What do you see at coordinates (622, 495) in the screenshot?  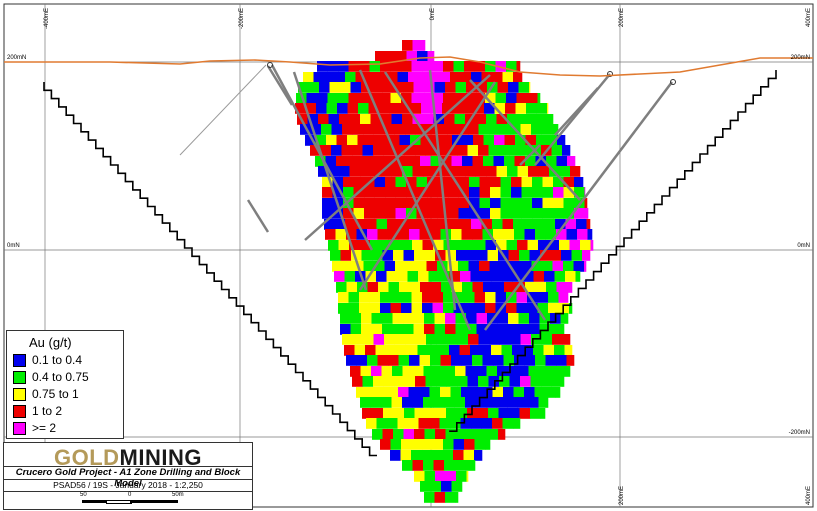 I see `x-label-bottom: 200mE` at bounding box center [622, 495].